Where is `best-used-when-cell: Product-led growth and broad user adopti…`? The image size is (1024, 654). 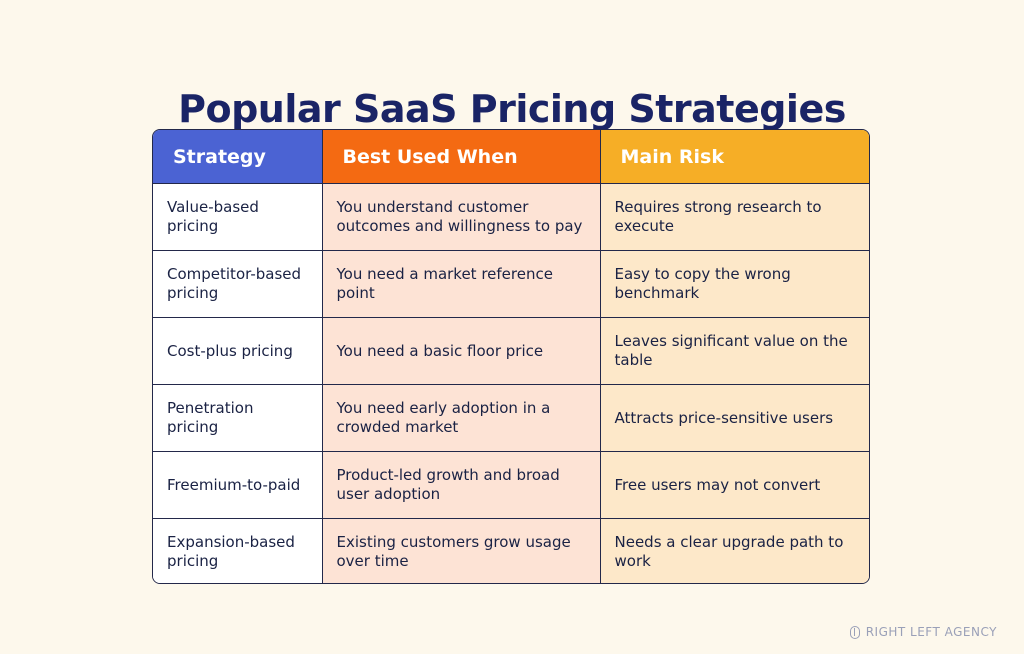 best-used-when-cell: Product-led growth and broad user adopti… is located at coordinates (461, 485).